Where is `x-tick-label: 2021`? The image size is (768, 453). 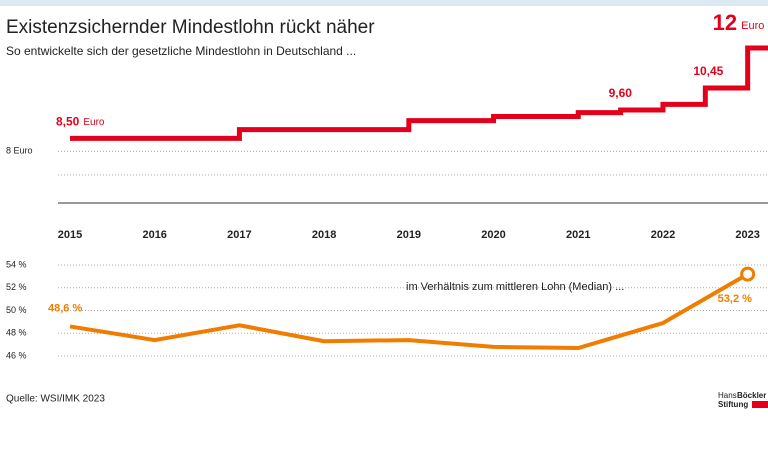 x-tick-label: 2021 is located at coordinates (578, 235).